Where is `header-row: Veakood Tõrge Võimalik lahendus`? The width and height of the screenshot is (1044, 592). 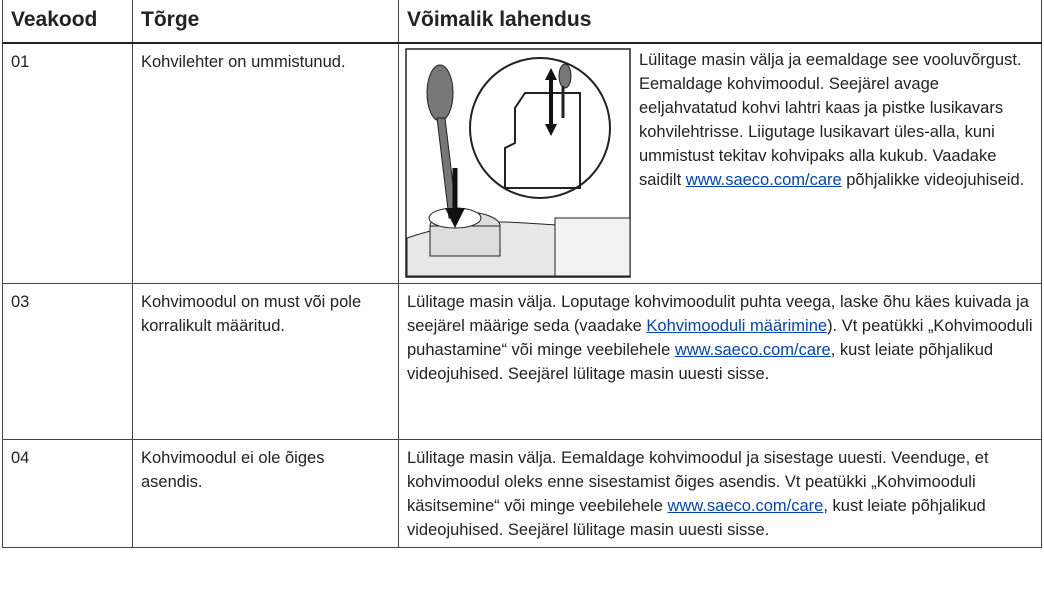 header-row: Veakood Tõrge Võimalik lahendus is located at coordinates (522, 22).